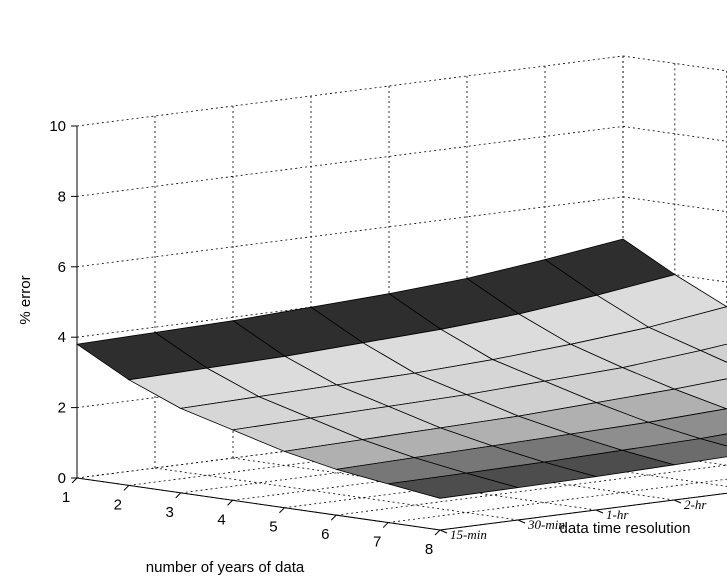  I want to click on z-tick-label: 4, so click(62, 337).